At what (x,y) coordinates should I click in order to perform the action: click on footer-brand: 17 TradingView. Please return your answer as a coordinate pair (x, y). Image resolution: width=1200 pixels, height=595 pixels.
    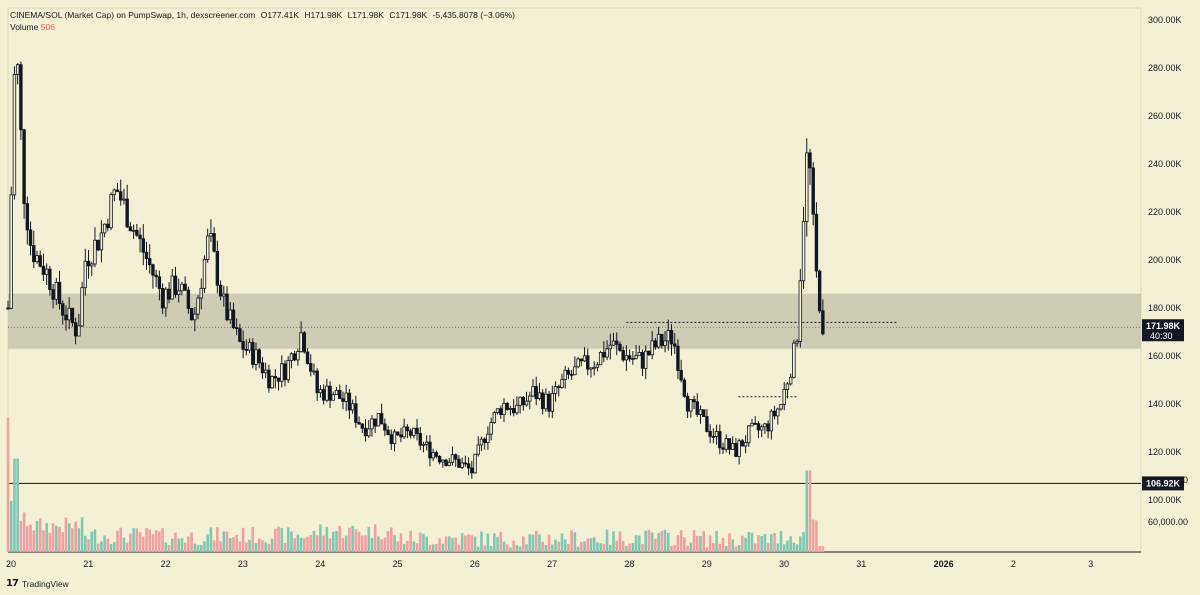
    Looking at the image, I should click on (37, 583).